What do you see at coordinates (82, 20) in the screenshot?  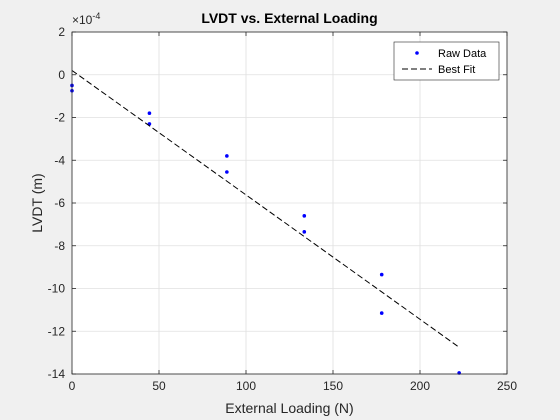 I see `exponent-base: ×10` at bounding box center [82, 20].